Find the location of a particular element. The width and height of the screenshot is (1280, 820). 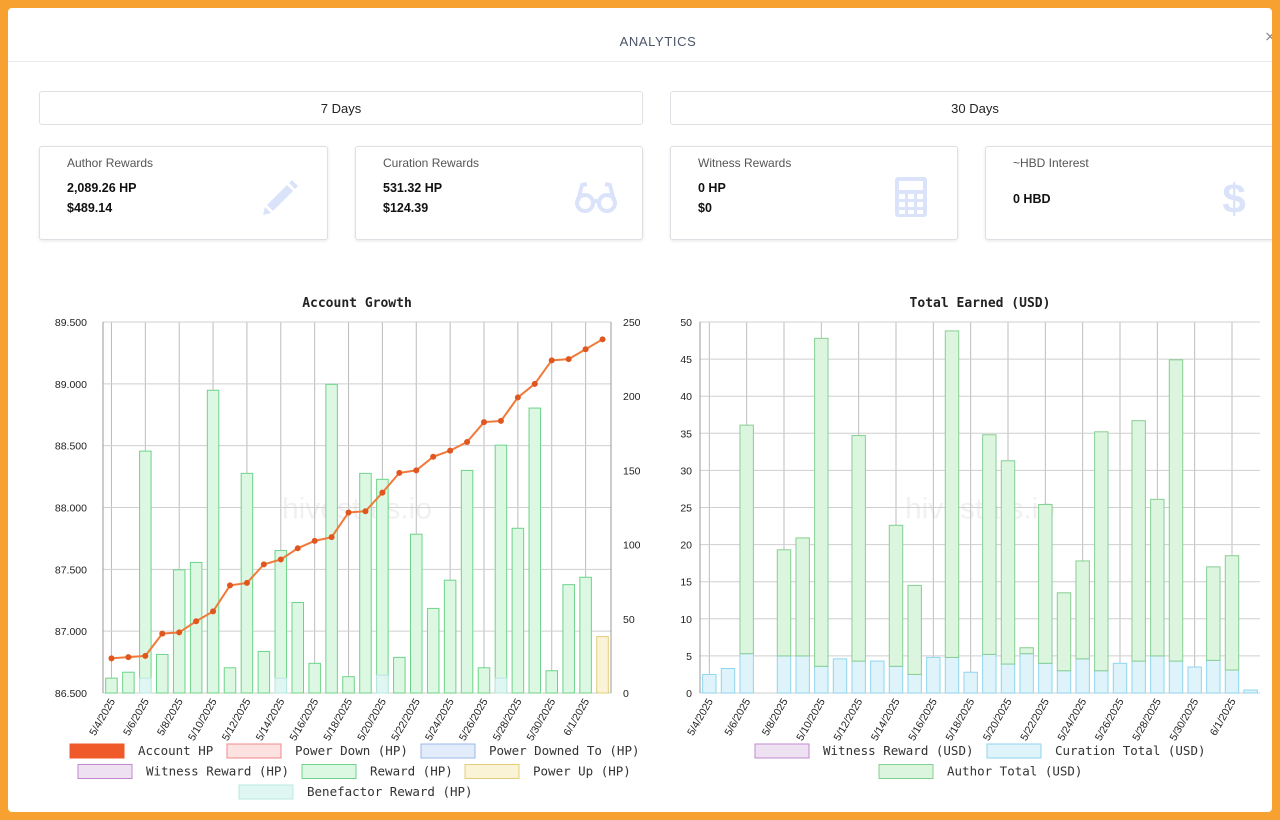

card-label: ~HBD Interest is located at coordinates (1051, 163).